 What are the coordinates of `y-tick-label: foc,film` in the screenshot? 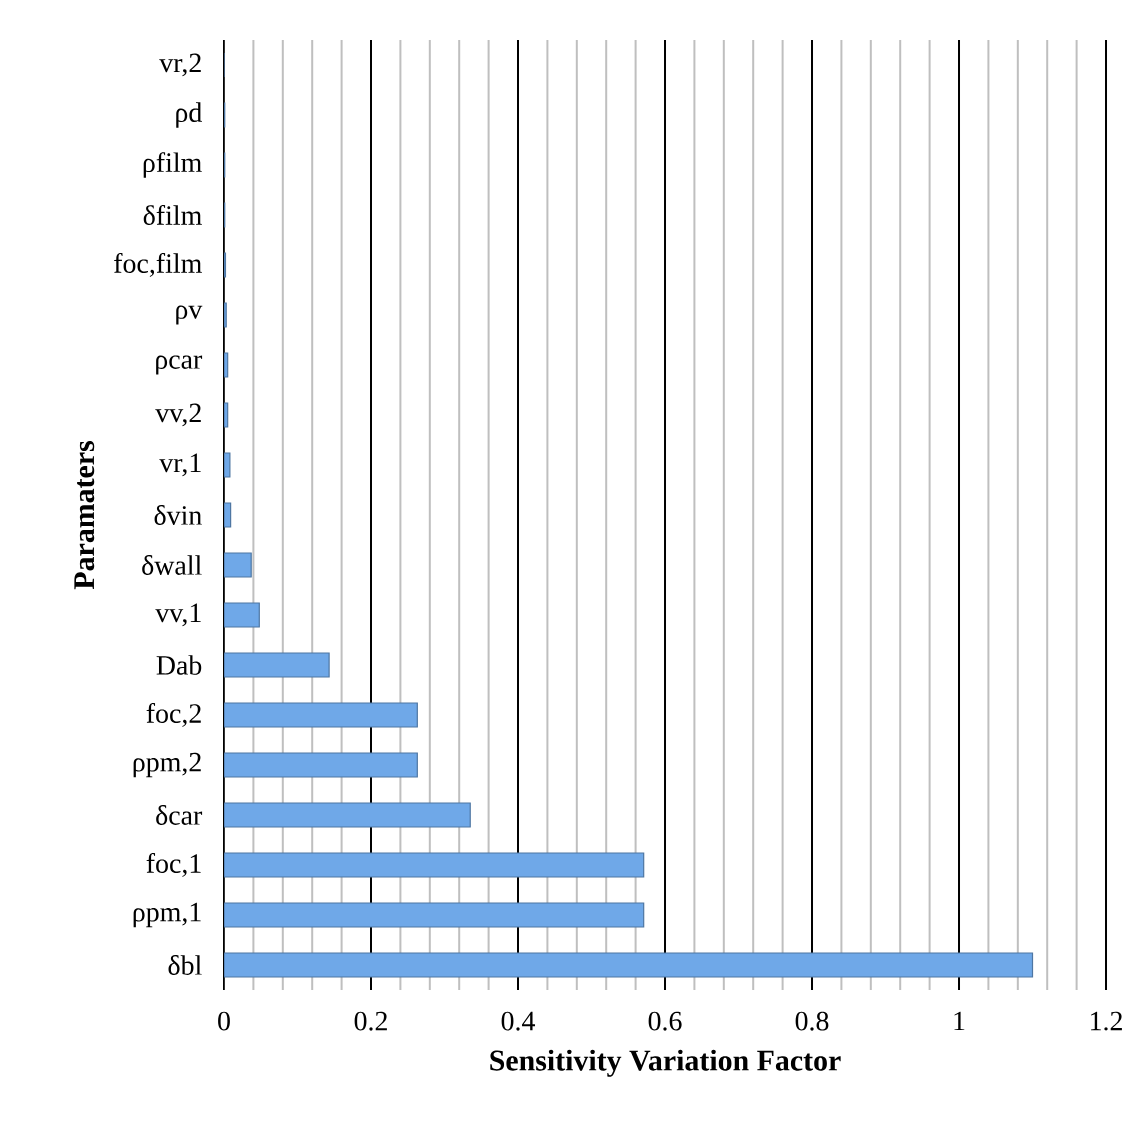 It's located at (158, 265).